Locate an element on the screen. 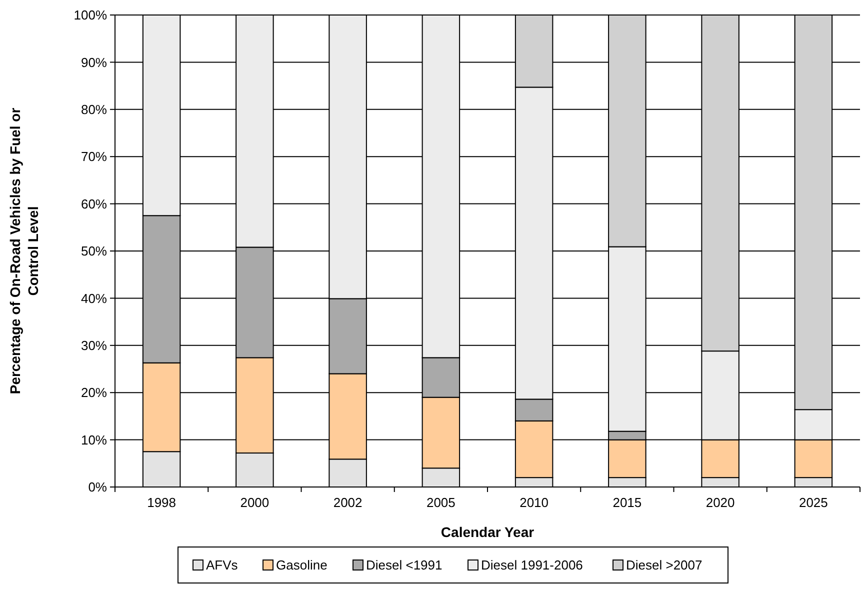 This screenshot has height=590, width=868. y-tick-label: 50% is located at coordinates (94, 251).